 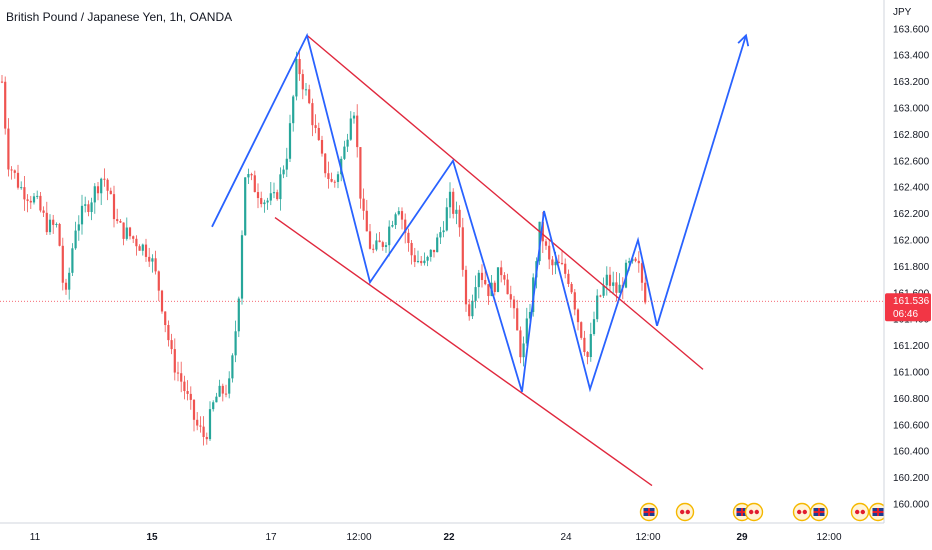 What do you see at coordinates (911, 188) in the screenshot?
I see `y-tick-label: 162.400` at bounding box center [911, 188].